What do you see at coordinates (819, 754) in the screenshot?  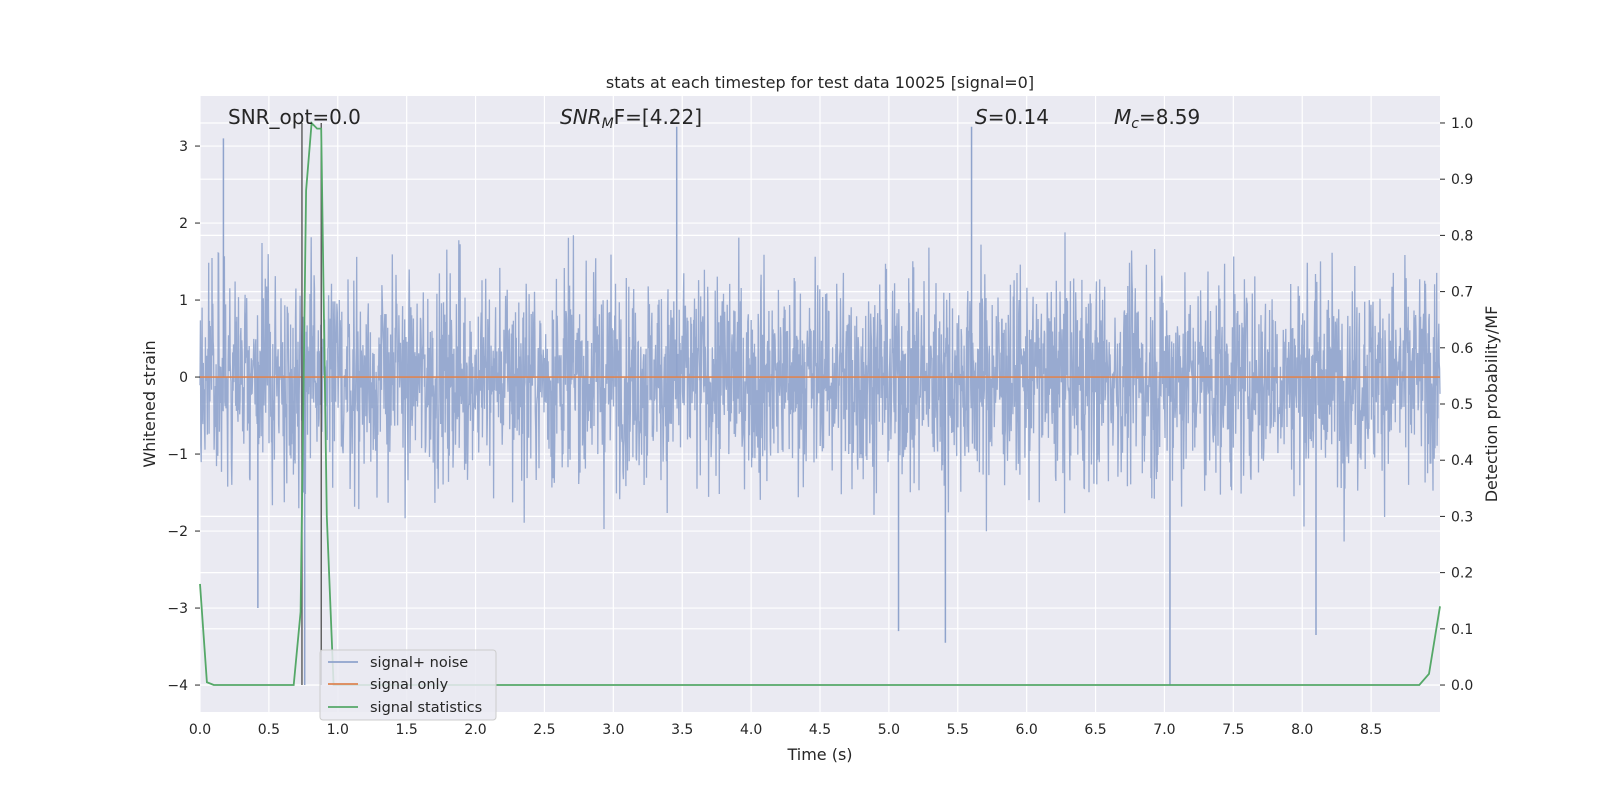 I see `x-axis-label: Time (s)` at bounding box center [819, 754].